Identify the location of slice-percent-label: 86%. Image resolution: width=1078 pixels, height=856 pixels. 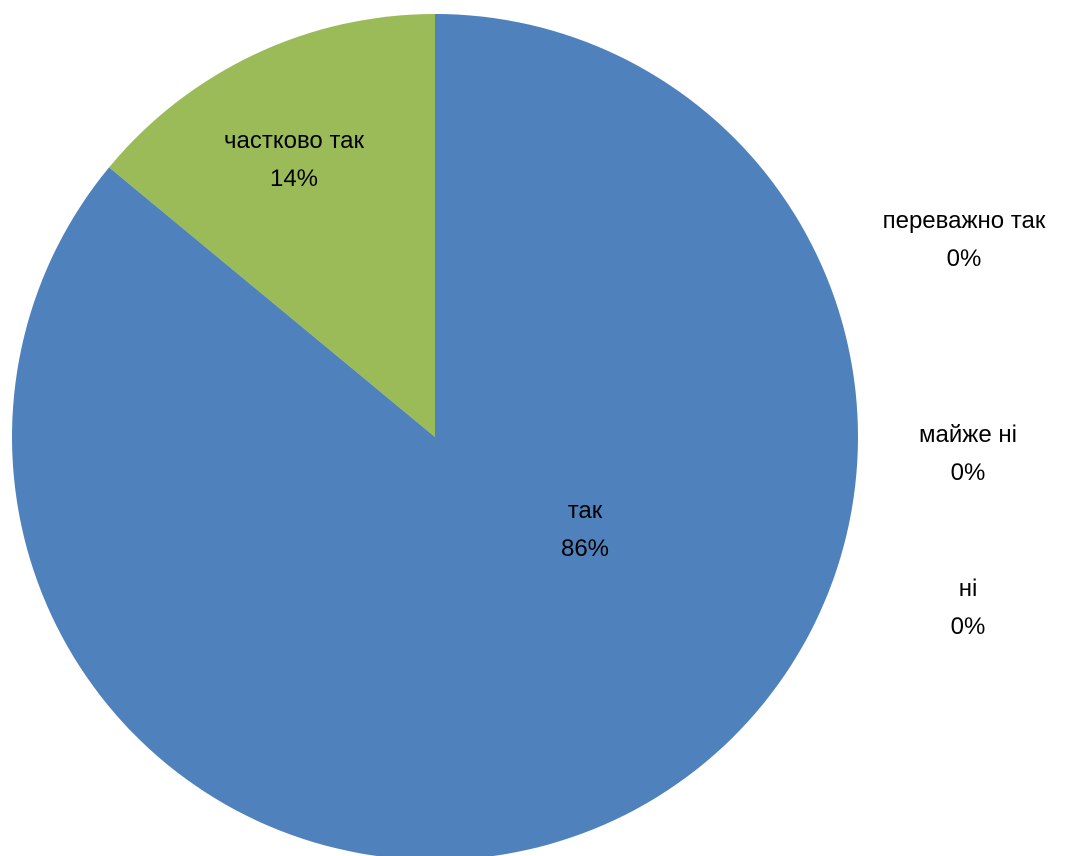
(585, 548).